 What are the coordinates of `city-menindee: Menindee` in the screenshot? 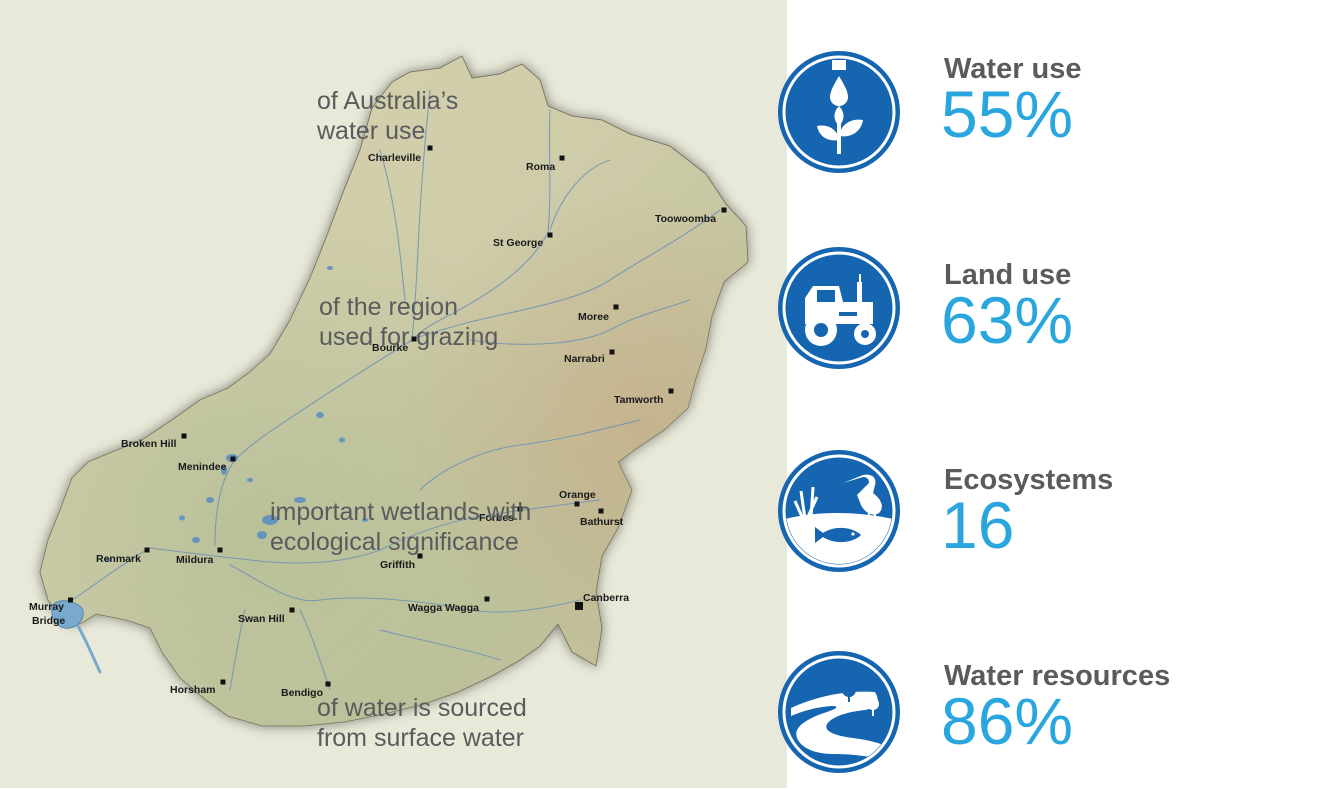 It's located at (207, 465).